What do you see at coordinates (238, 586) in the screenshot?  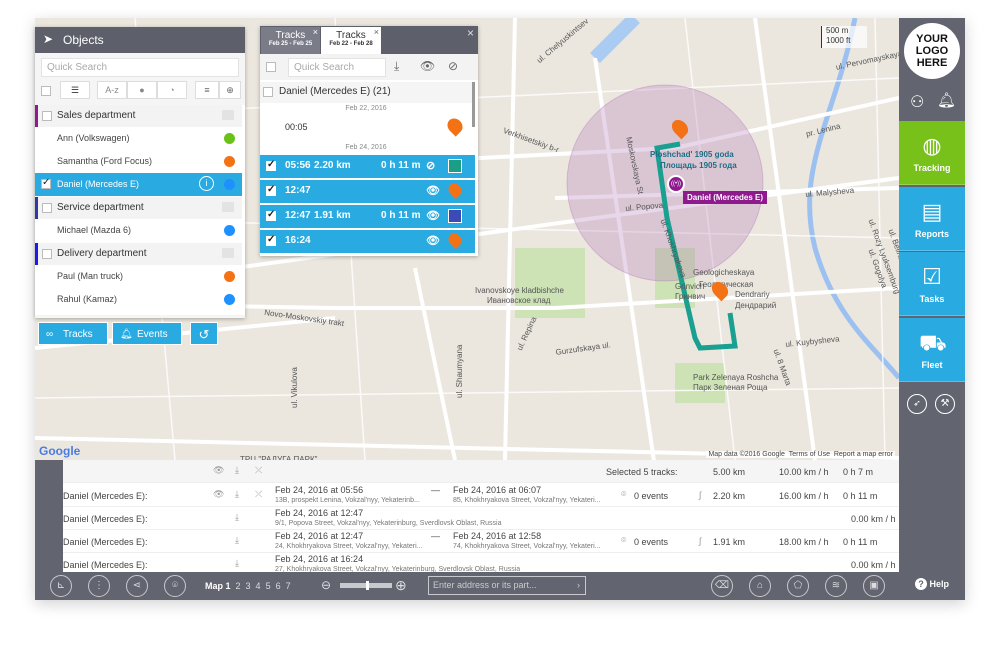 I see `map-tab: 2` at bounding box center [238, 586].